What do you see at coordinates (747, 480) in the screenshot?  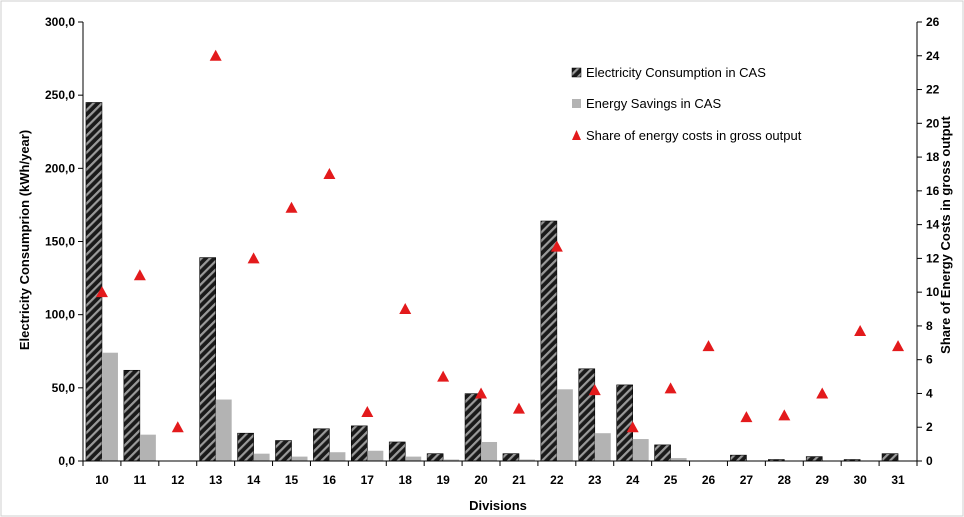 I see `x-tick-label: 27` at bounding box center [747, 480].